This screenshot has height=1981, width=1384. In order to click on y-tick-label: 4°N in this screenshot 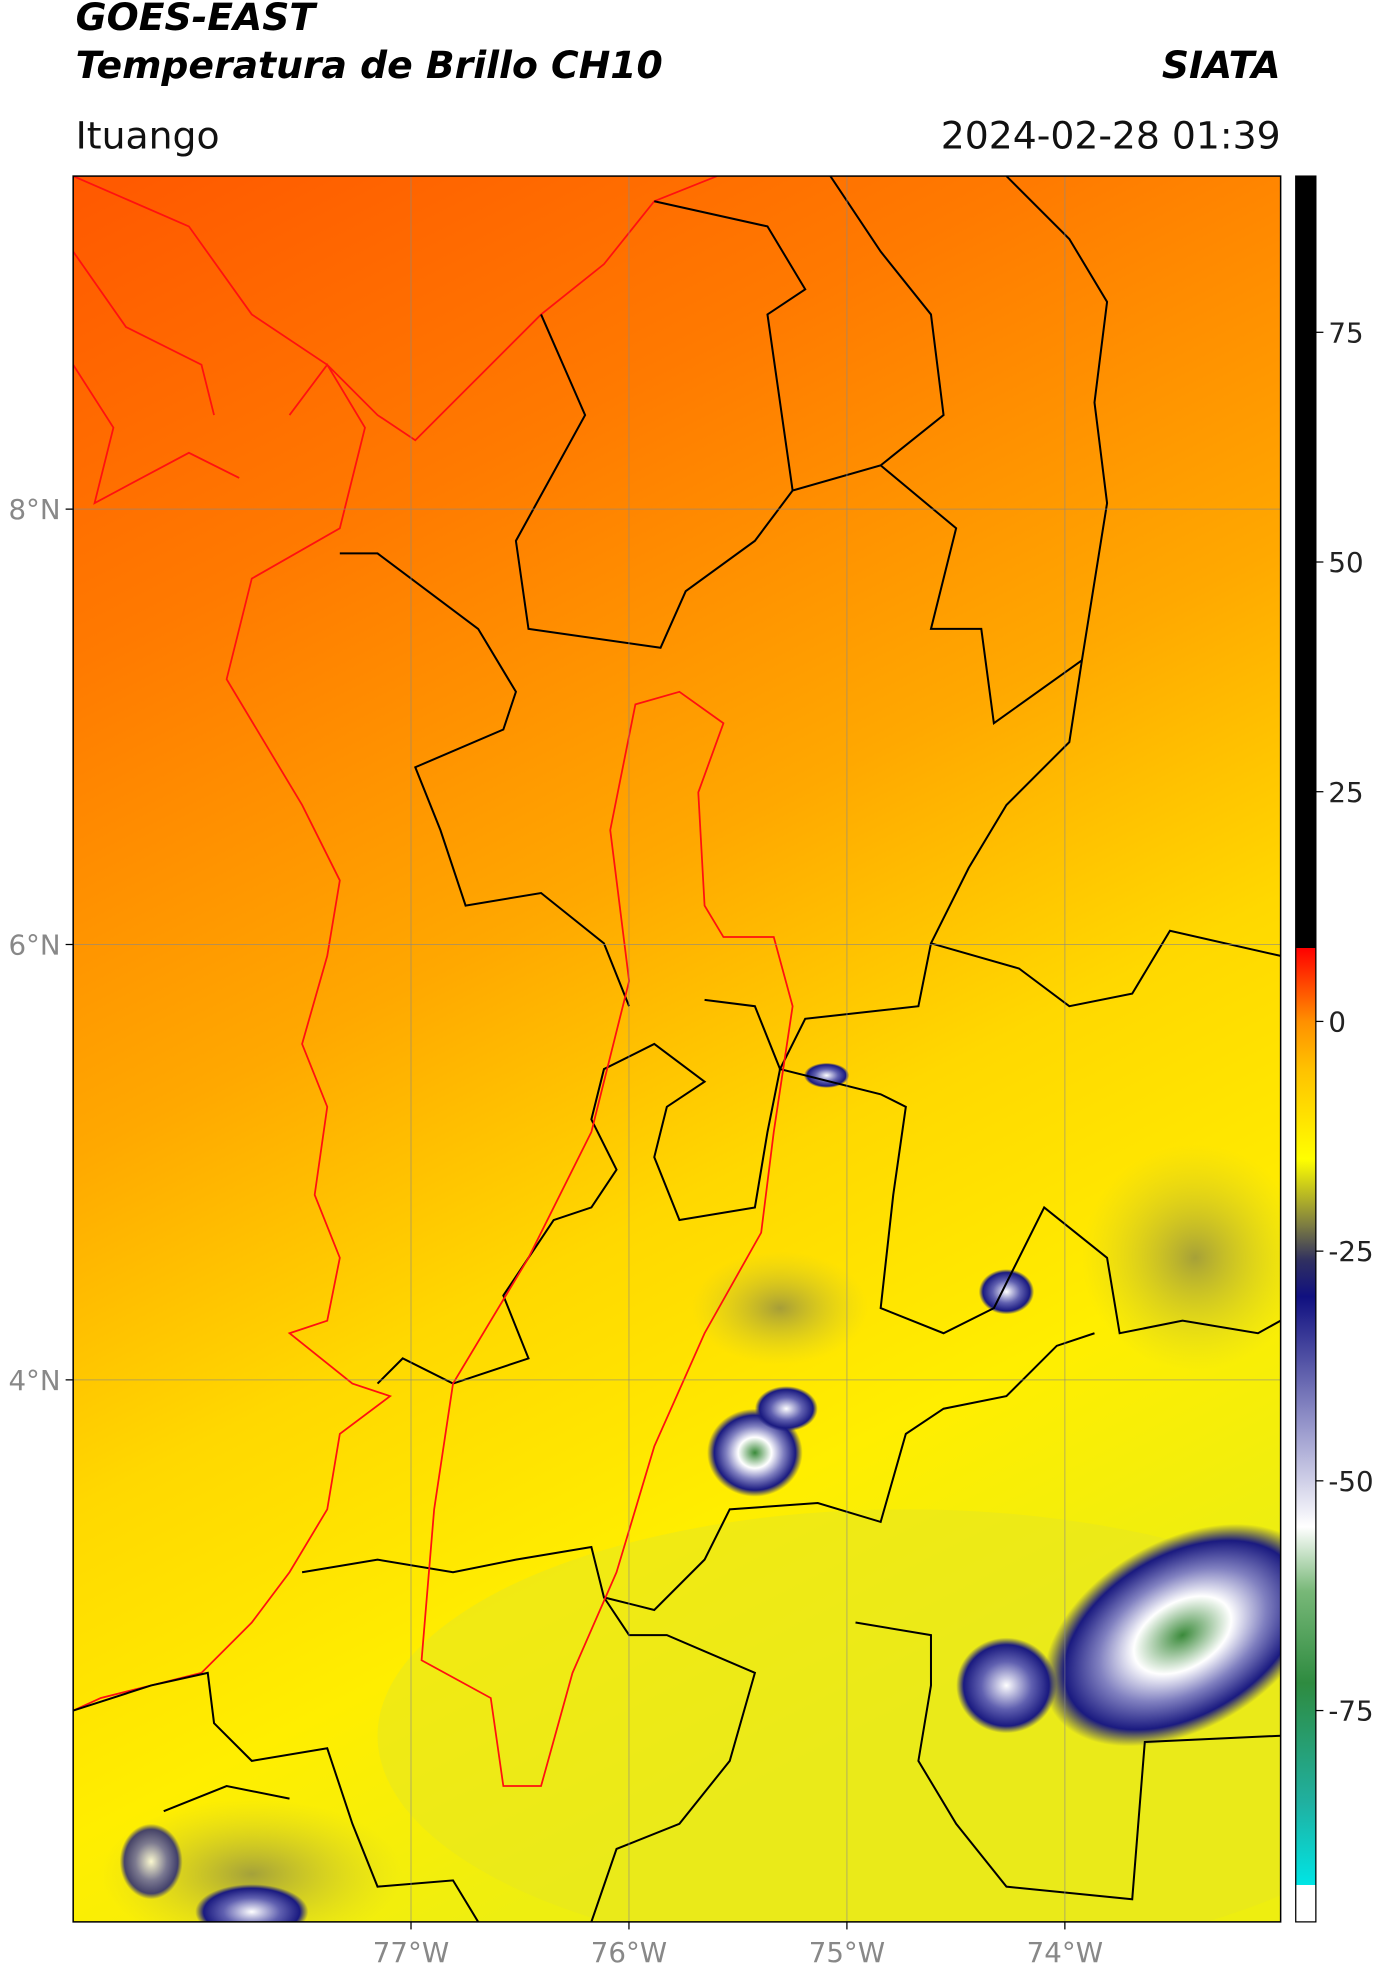, I will do `click(34, 1380)`.